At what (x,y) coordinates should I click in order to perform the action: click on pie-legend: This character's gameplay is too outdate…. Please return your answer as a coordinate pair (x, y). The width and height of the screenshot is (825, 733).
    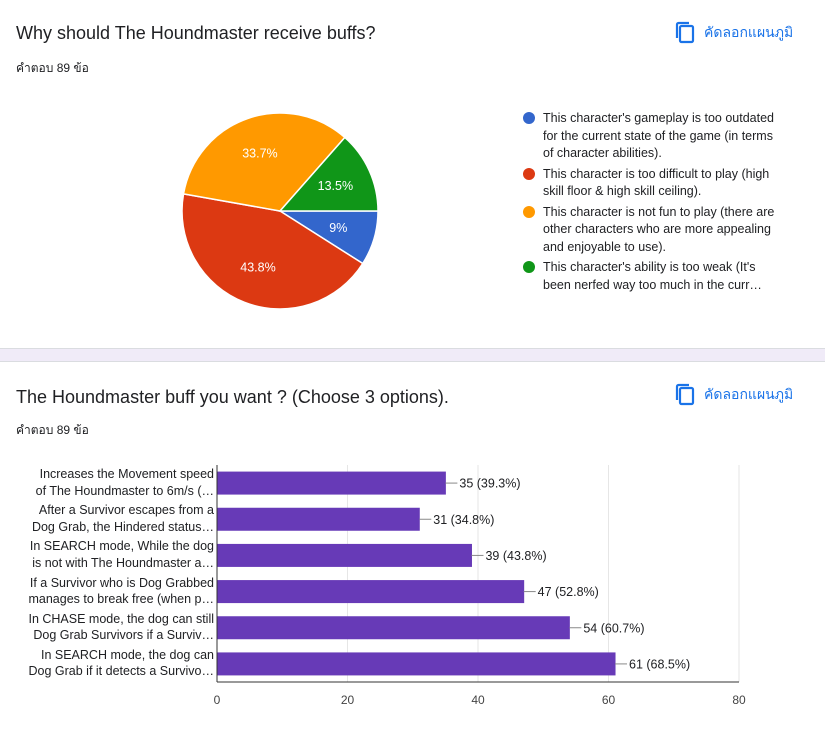
    Looking at the image, I should click on (653, 203).